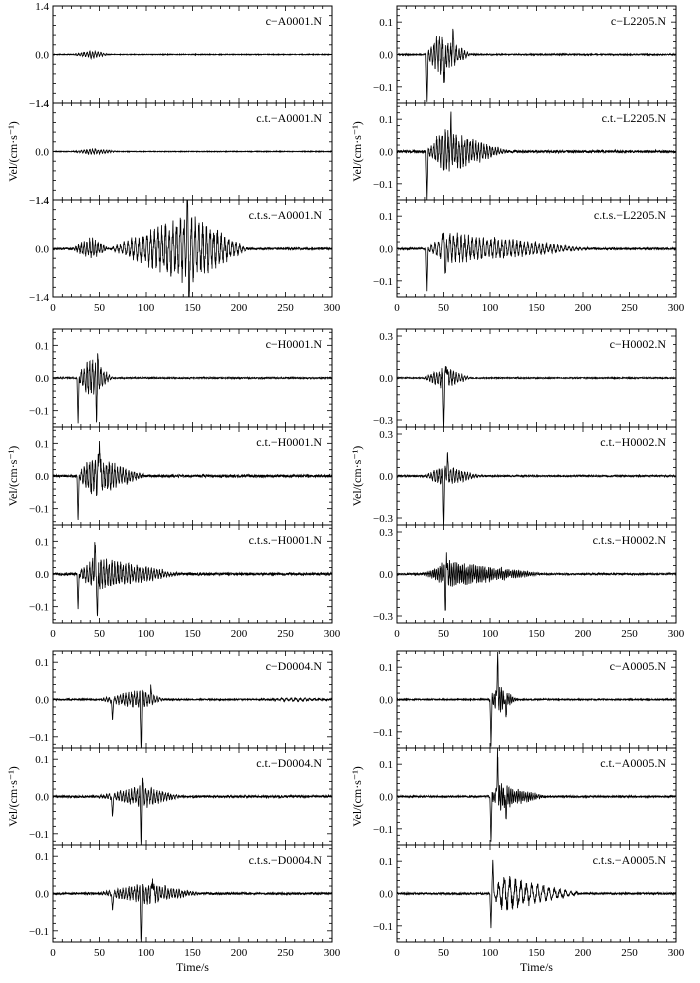 The height and width of the screenshot is (983, 700). I want to click on trace-panel: −0.1 0.0 0.1 c.t.−D0004.N, so click(181, 796).